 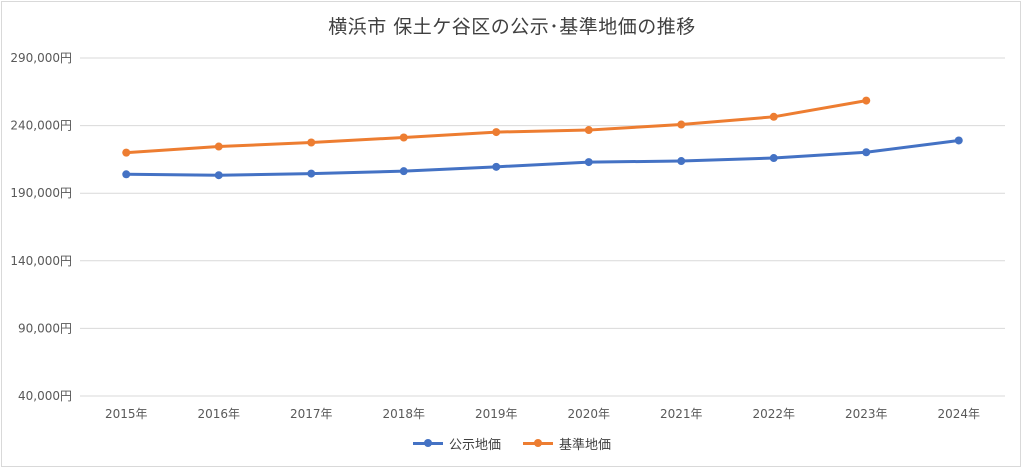 What do you see at coordinates (474, 445) in the screenshot?
I see `legend-label-koji: 公示地価` at bounding box center [474, 445].